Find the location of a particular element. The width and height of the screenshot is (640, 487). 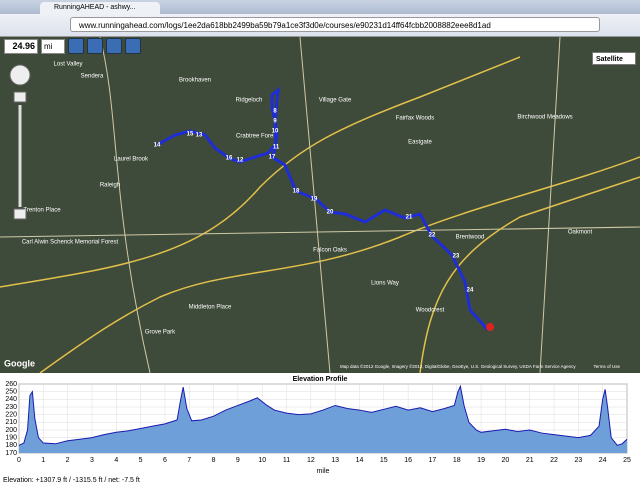

x-tick-label: 3 is located at coordinates (92, 460).